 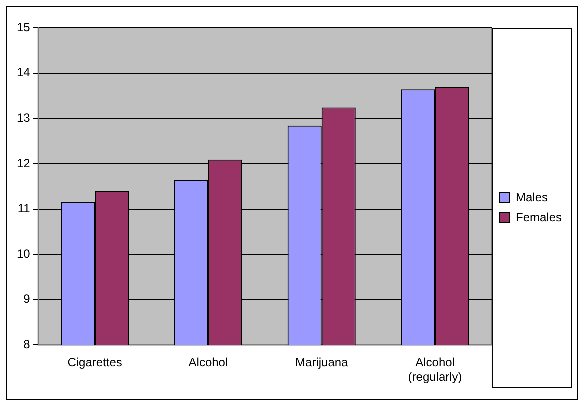 What do you see at coordinates (435, 370) in the screenshot?
I see `x-tick-label: Alcohol (regularly)` at bounding box center [435, 370].